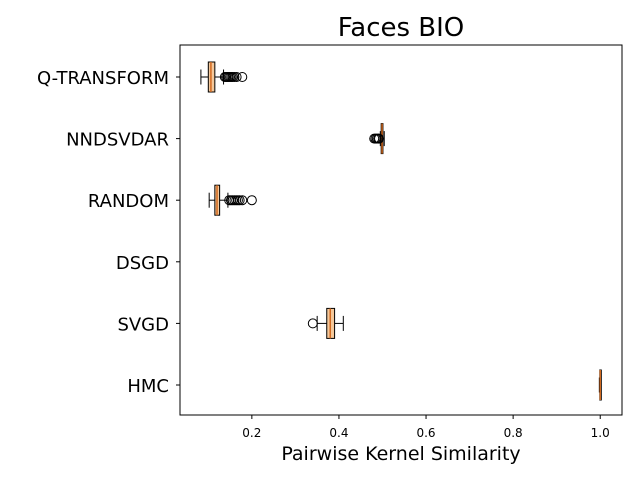 Image resolution: width=640 pixels, height=480 pixels. What do you see at coordinates (103, 78) in the screenshot?
I see `category-label: Q-TRANSFORM` at bounding box center [103, 78].